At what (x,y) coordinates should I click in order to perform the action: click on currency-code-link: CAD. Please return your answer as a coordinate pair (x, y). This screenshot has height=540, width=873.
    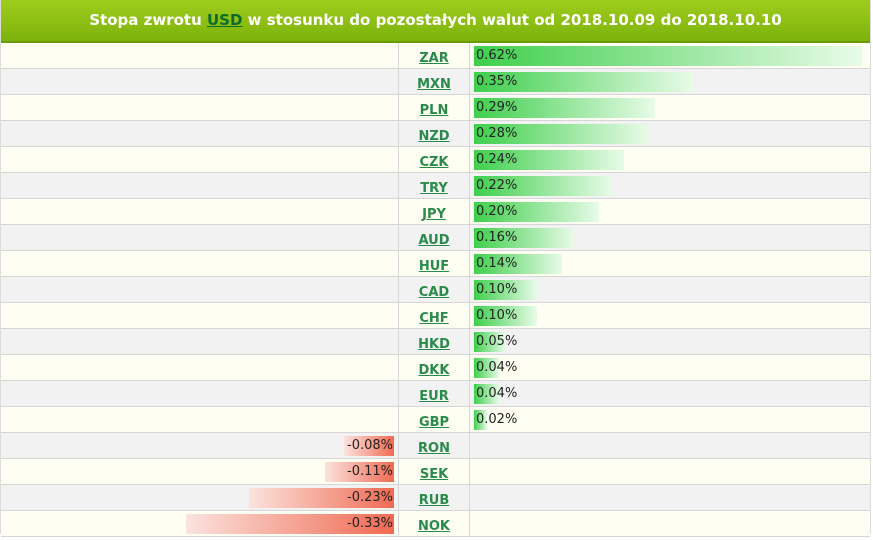
    Looking at the image, I should click on (434, 292).